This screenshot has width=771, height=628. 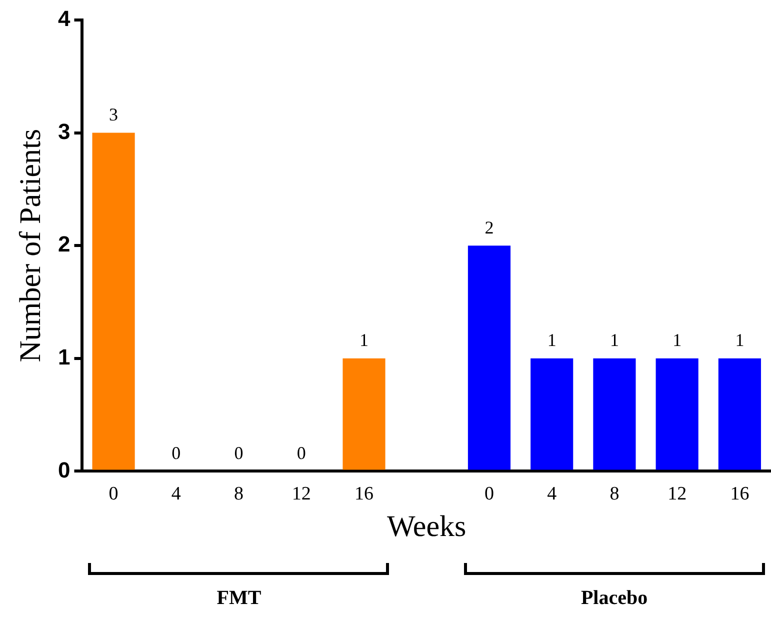 What do you see at coordinates (64, 131) in the screenshot?
I see `y-tick-label: 3` at bounding box center [64, 131].